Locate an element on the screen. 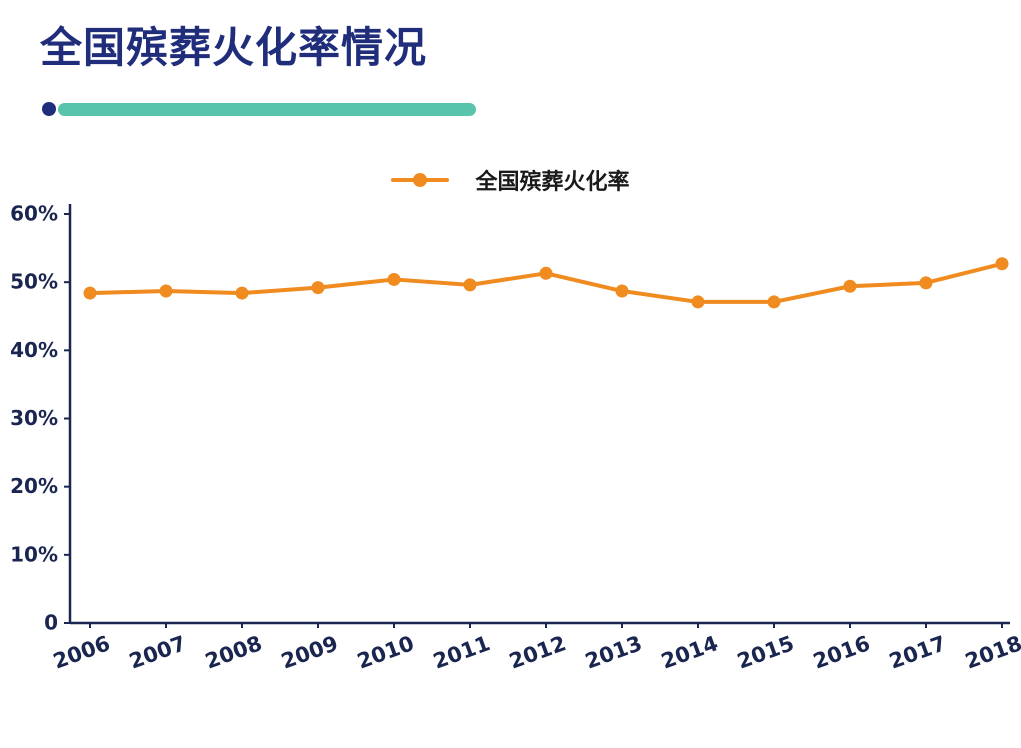 The height and width of the screenshot is (748, 1021). y-tick-label: 30% is located at coordinates (34, 418).